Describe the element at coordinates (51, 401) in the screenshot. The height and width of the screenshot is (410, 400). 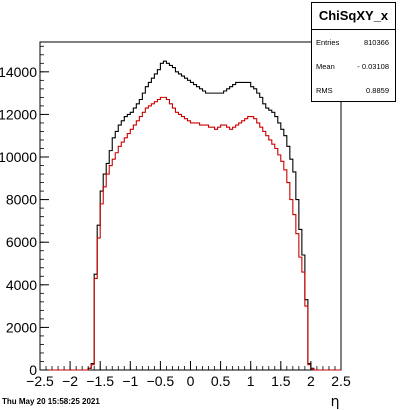
I see `timestamp: Thu May 20 15:58:25 2021` at that location.